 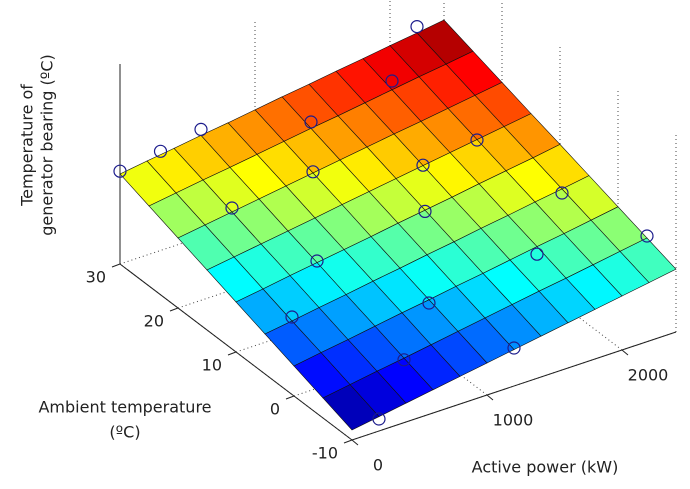 What do you see at coordinates (648, 375) in the screenshot?
I see `x-tick-label: 2000` at bounding box center [648, 375].